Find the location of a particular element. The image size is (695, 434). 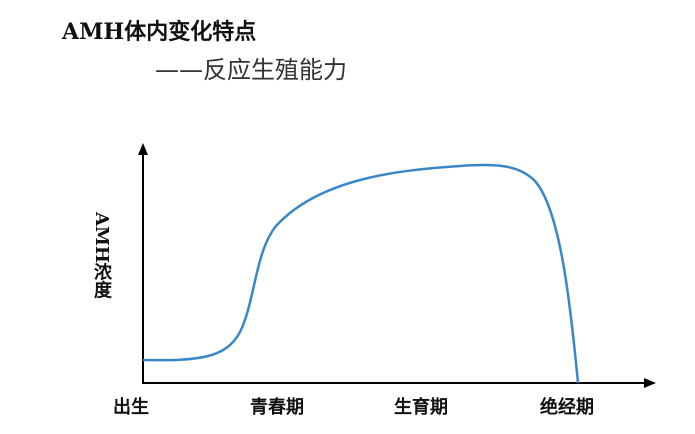

subtitle: ——反应生殖能力 is located at coordinates (251, 70).